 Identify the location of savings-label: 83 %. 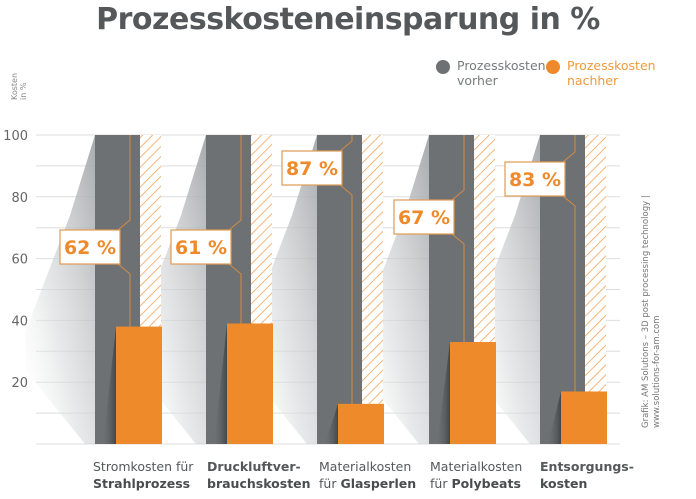
(535, 180).